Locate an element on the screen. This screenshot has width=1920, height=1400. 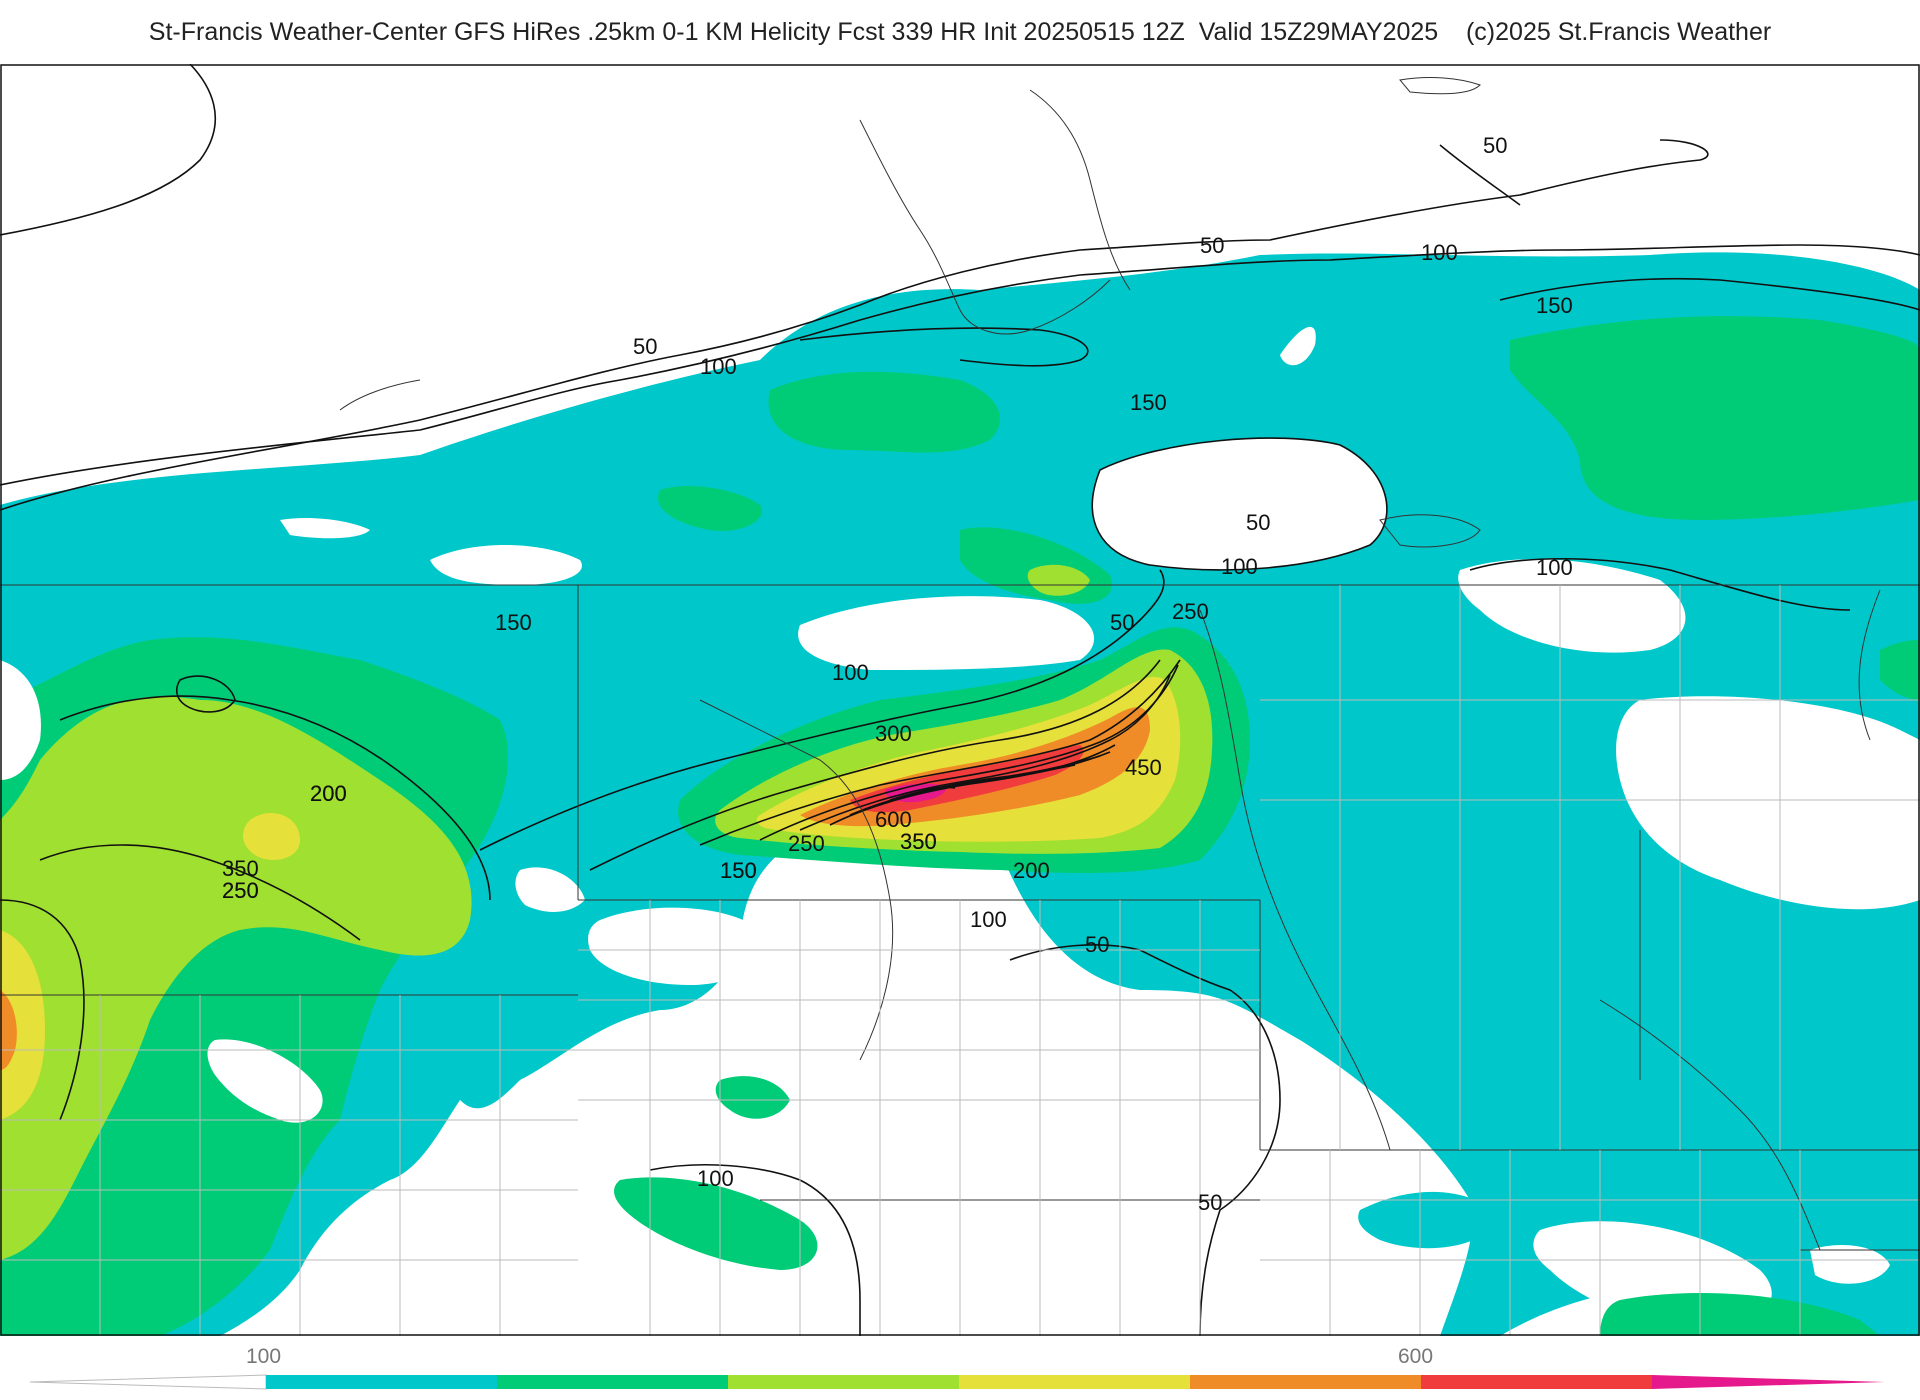
coast-east is located at coordinates (1869, 665).